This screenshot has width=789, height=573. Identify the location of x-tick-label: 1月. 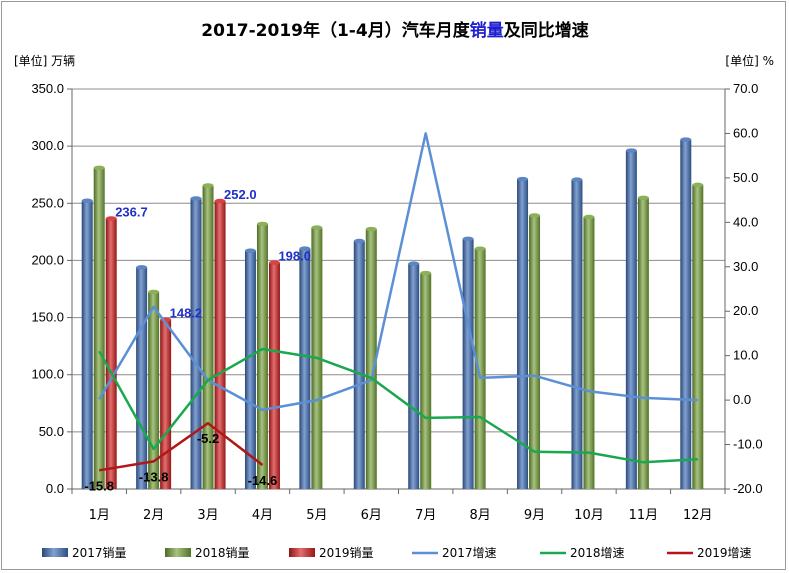
(99, 515).